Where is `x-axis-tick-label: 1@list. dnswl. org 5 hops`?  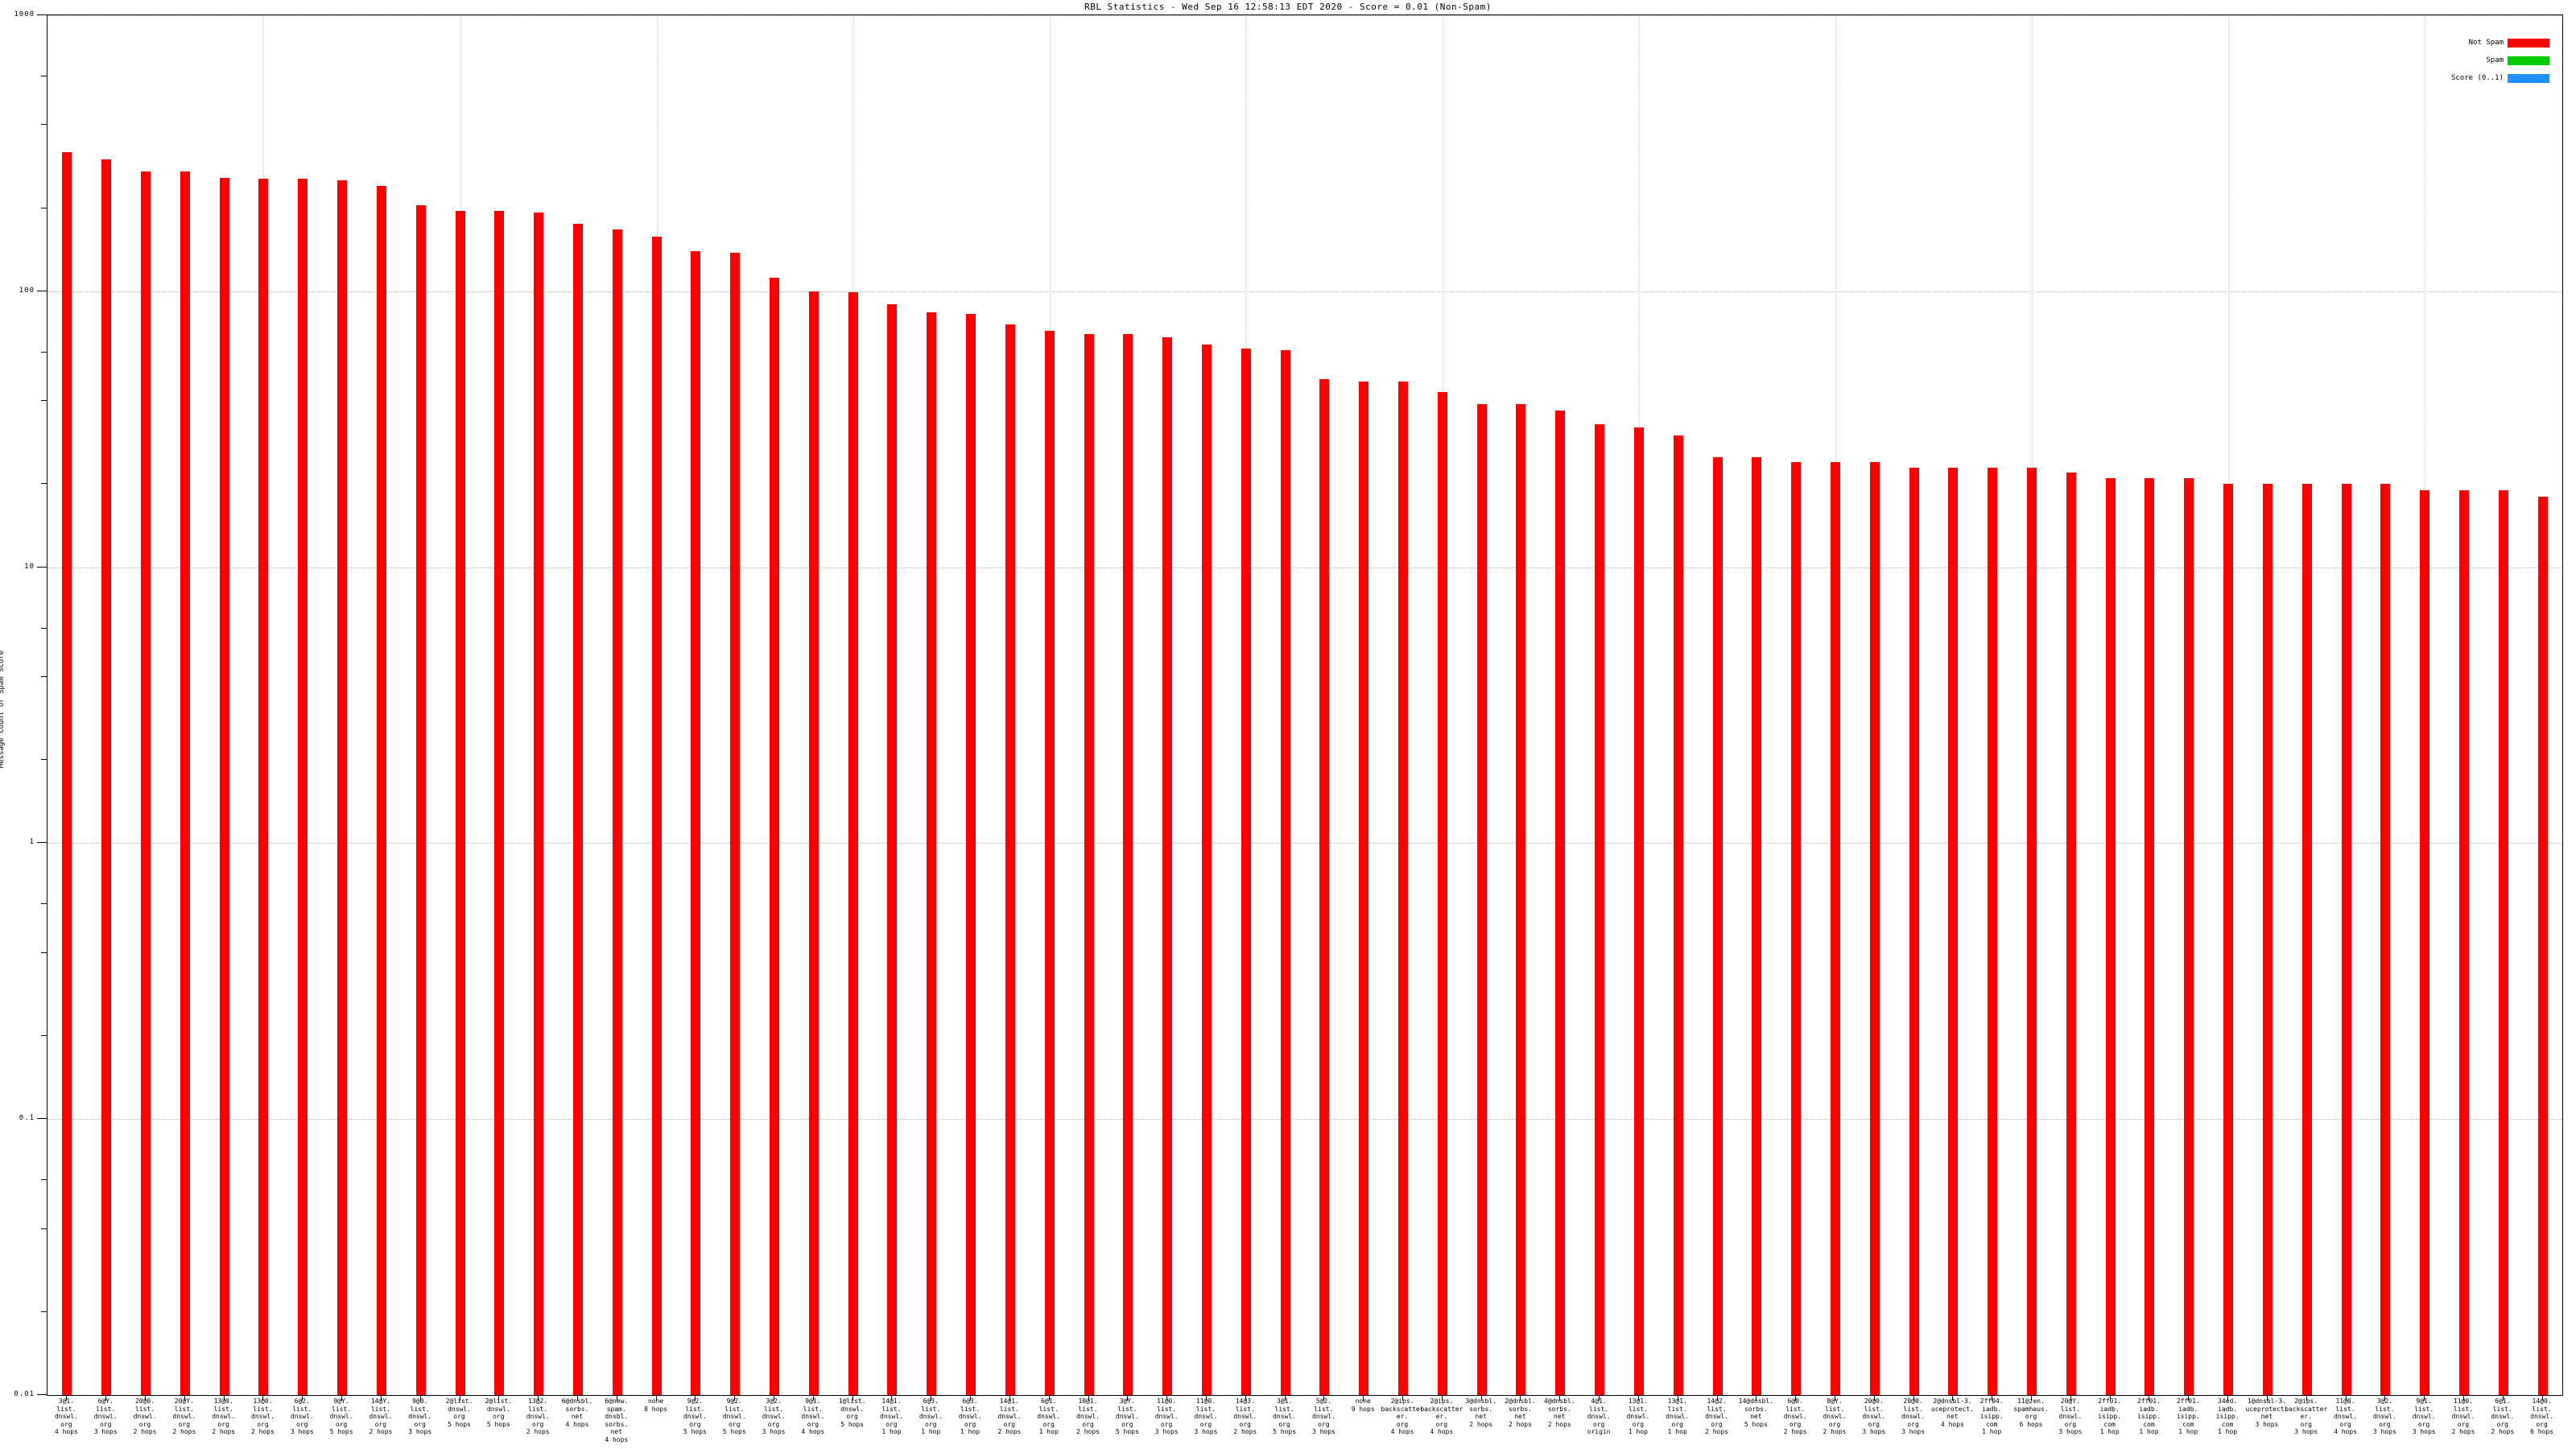 x-axis-tick-label: 1@list. dnswl. org 5 hops is located at coordinates (852, 1412).